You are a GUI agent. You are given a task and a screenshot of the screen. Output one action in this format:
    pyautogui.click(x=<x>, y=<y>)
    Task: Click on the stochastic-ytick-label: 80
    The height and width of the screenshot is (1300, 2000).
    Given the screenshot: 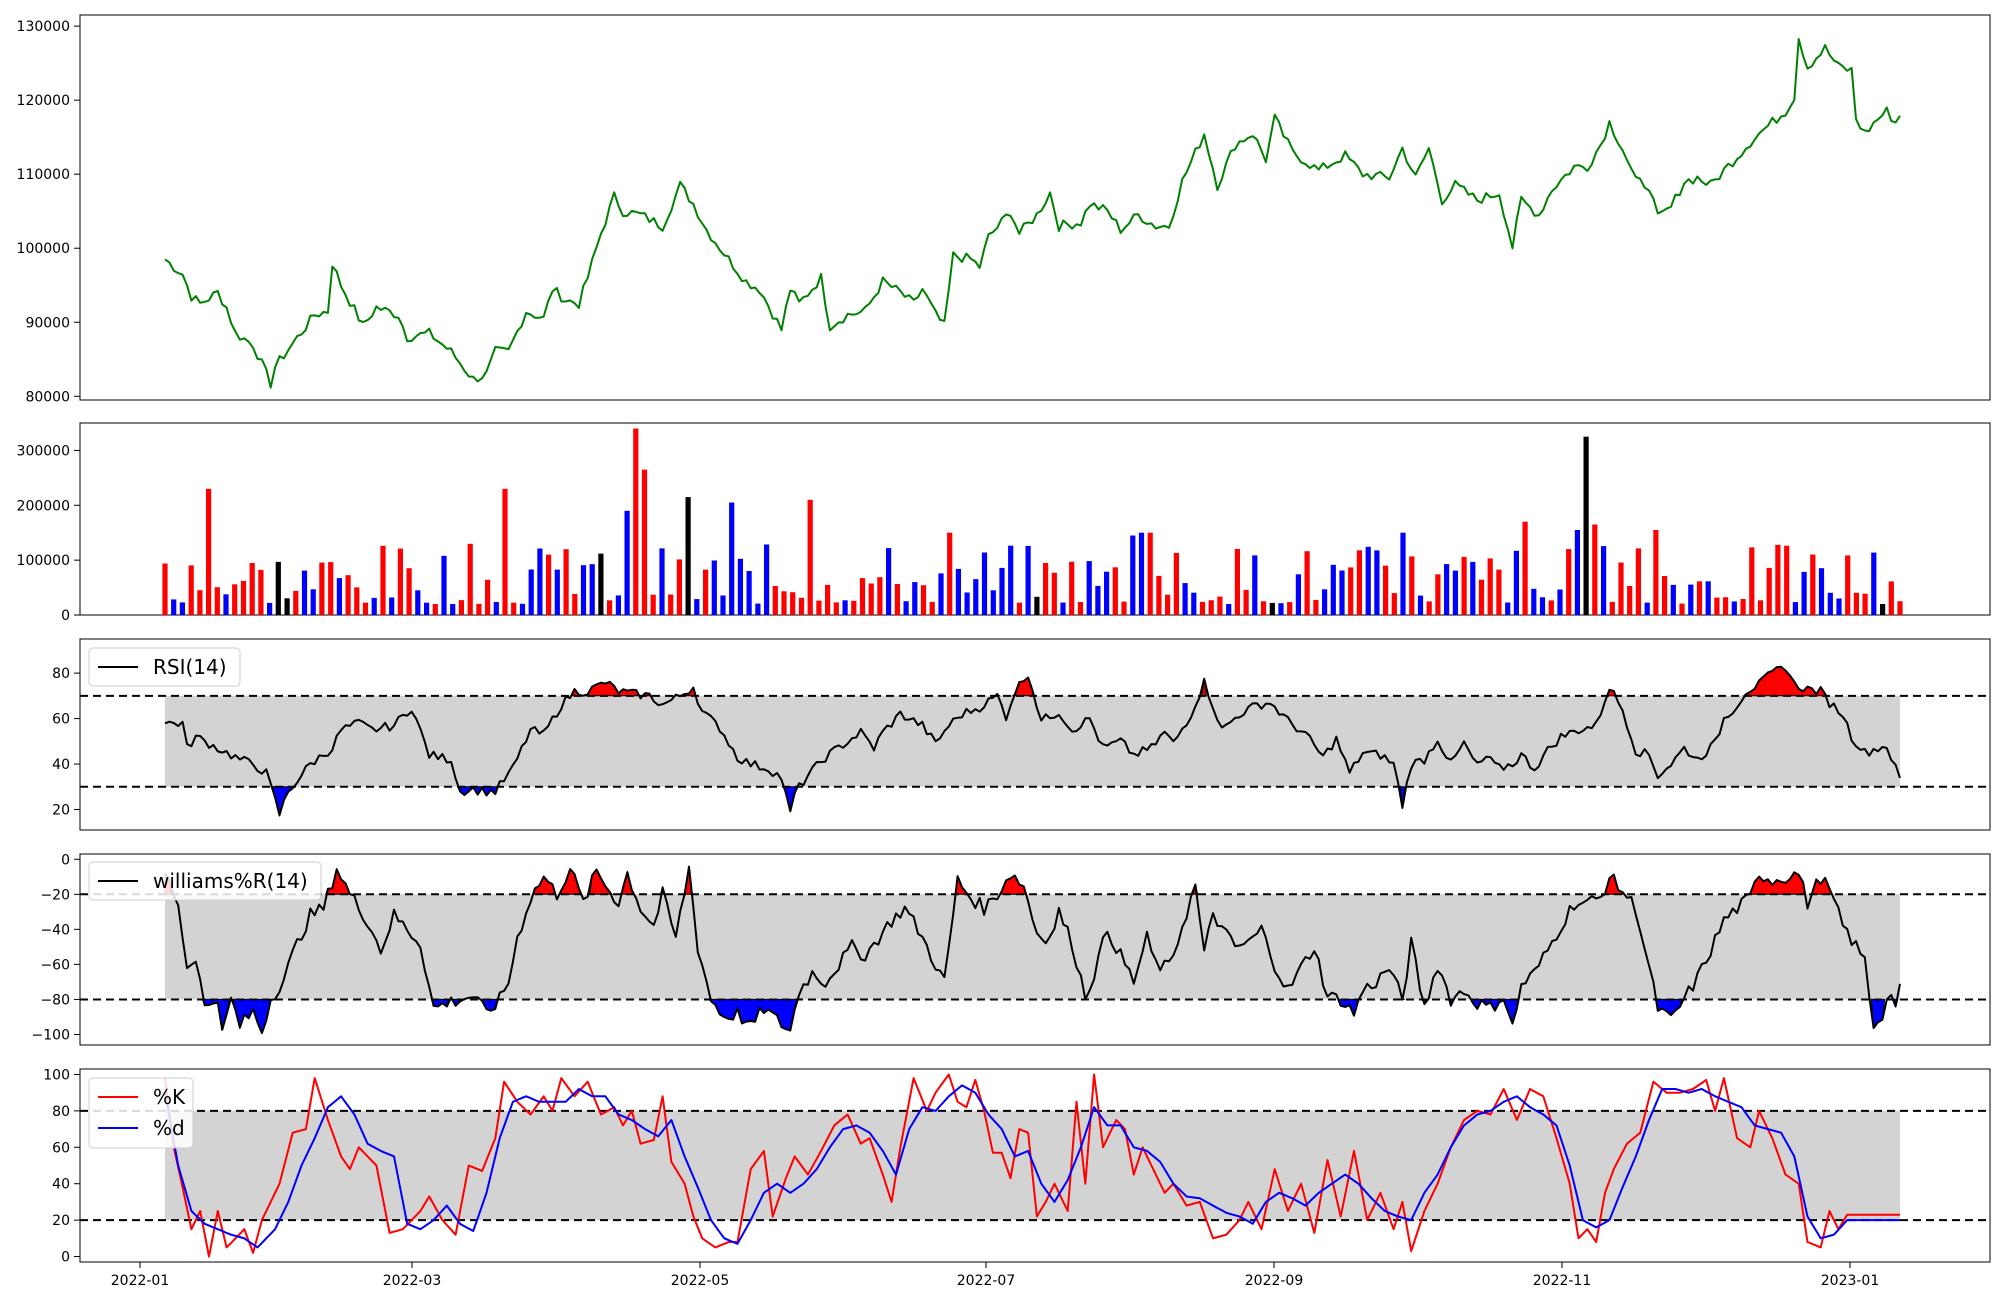 What is the action you would take?
    pyautogui.click(x=61, y=1112)
    